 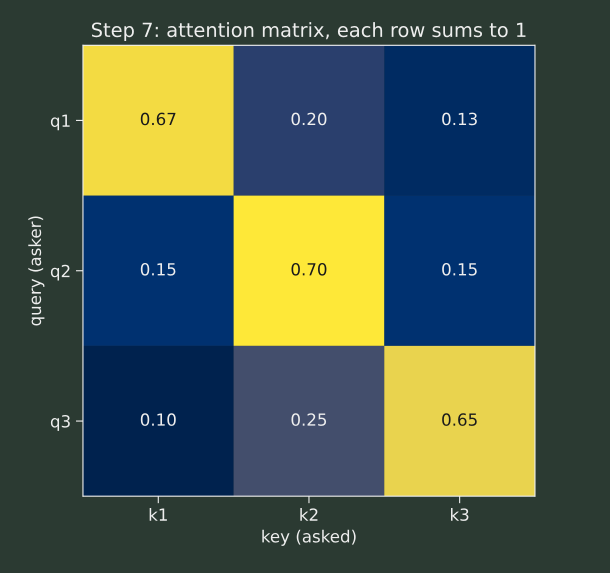 What do you see at coordinates (158, 514) in the screenshot?
I see `x-tick-label: k1` at bounding box center [158, 514].